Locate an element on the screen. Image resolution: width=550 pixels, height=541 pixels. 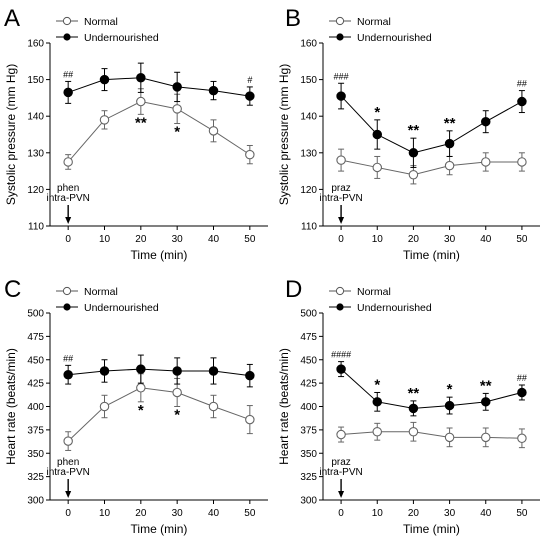
y-tick-label: 350 is located at coordinates (35, 454).